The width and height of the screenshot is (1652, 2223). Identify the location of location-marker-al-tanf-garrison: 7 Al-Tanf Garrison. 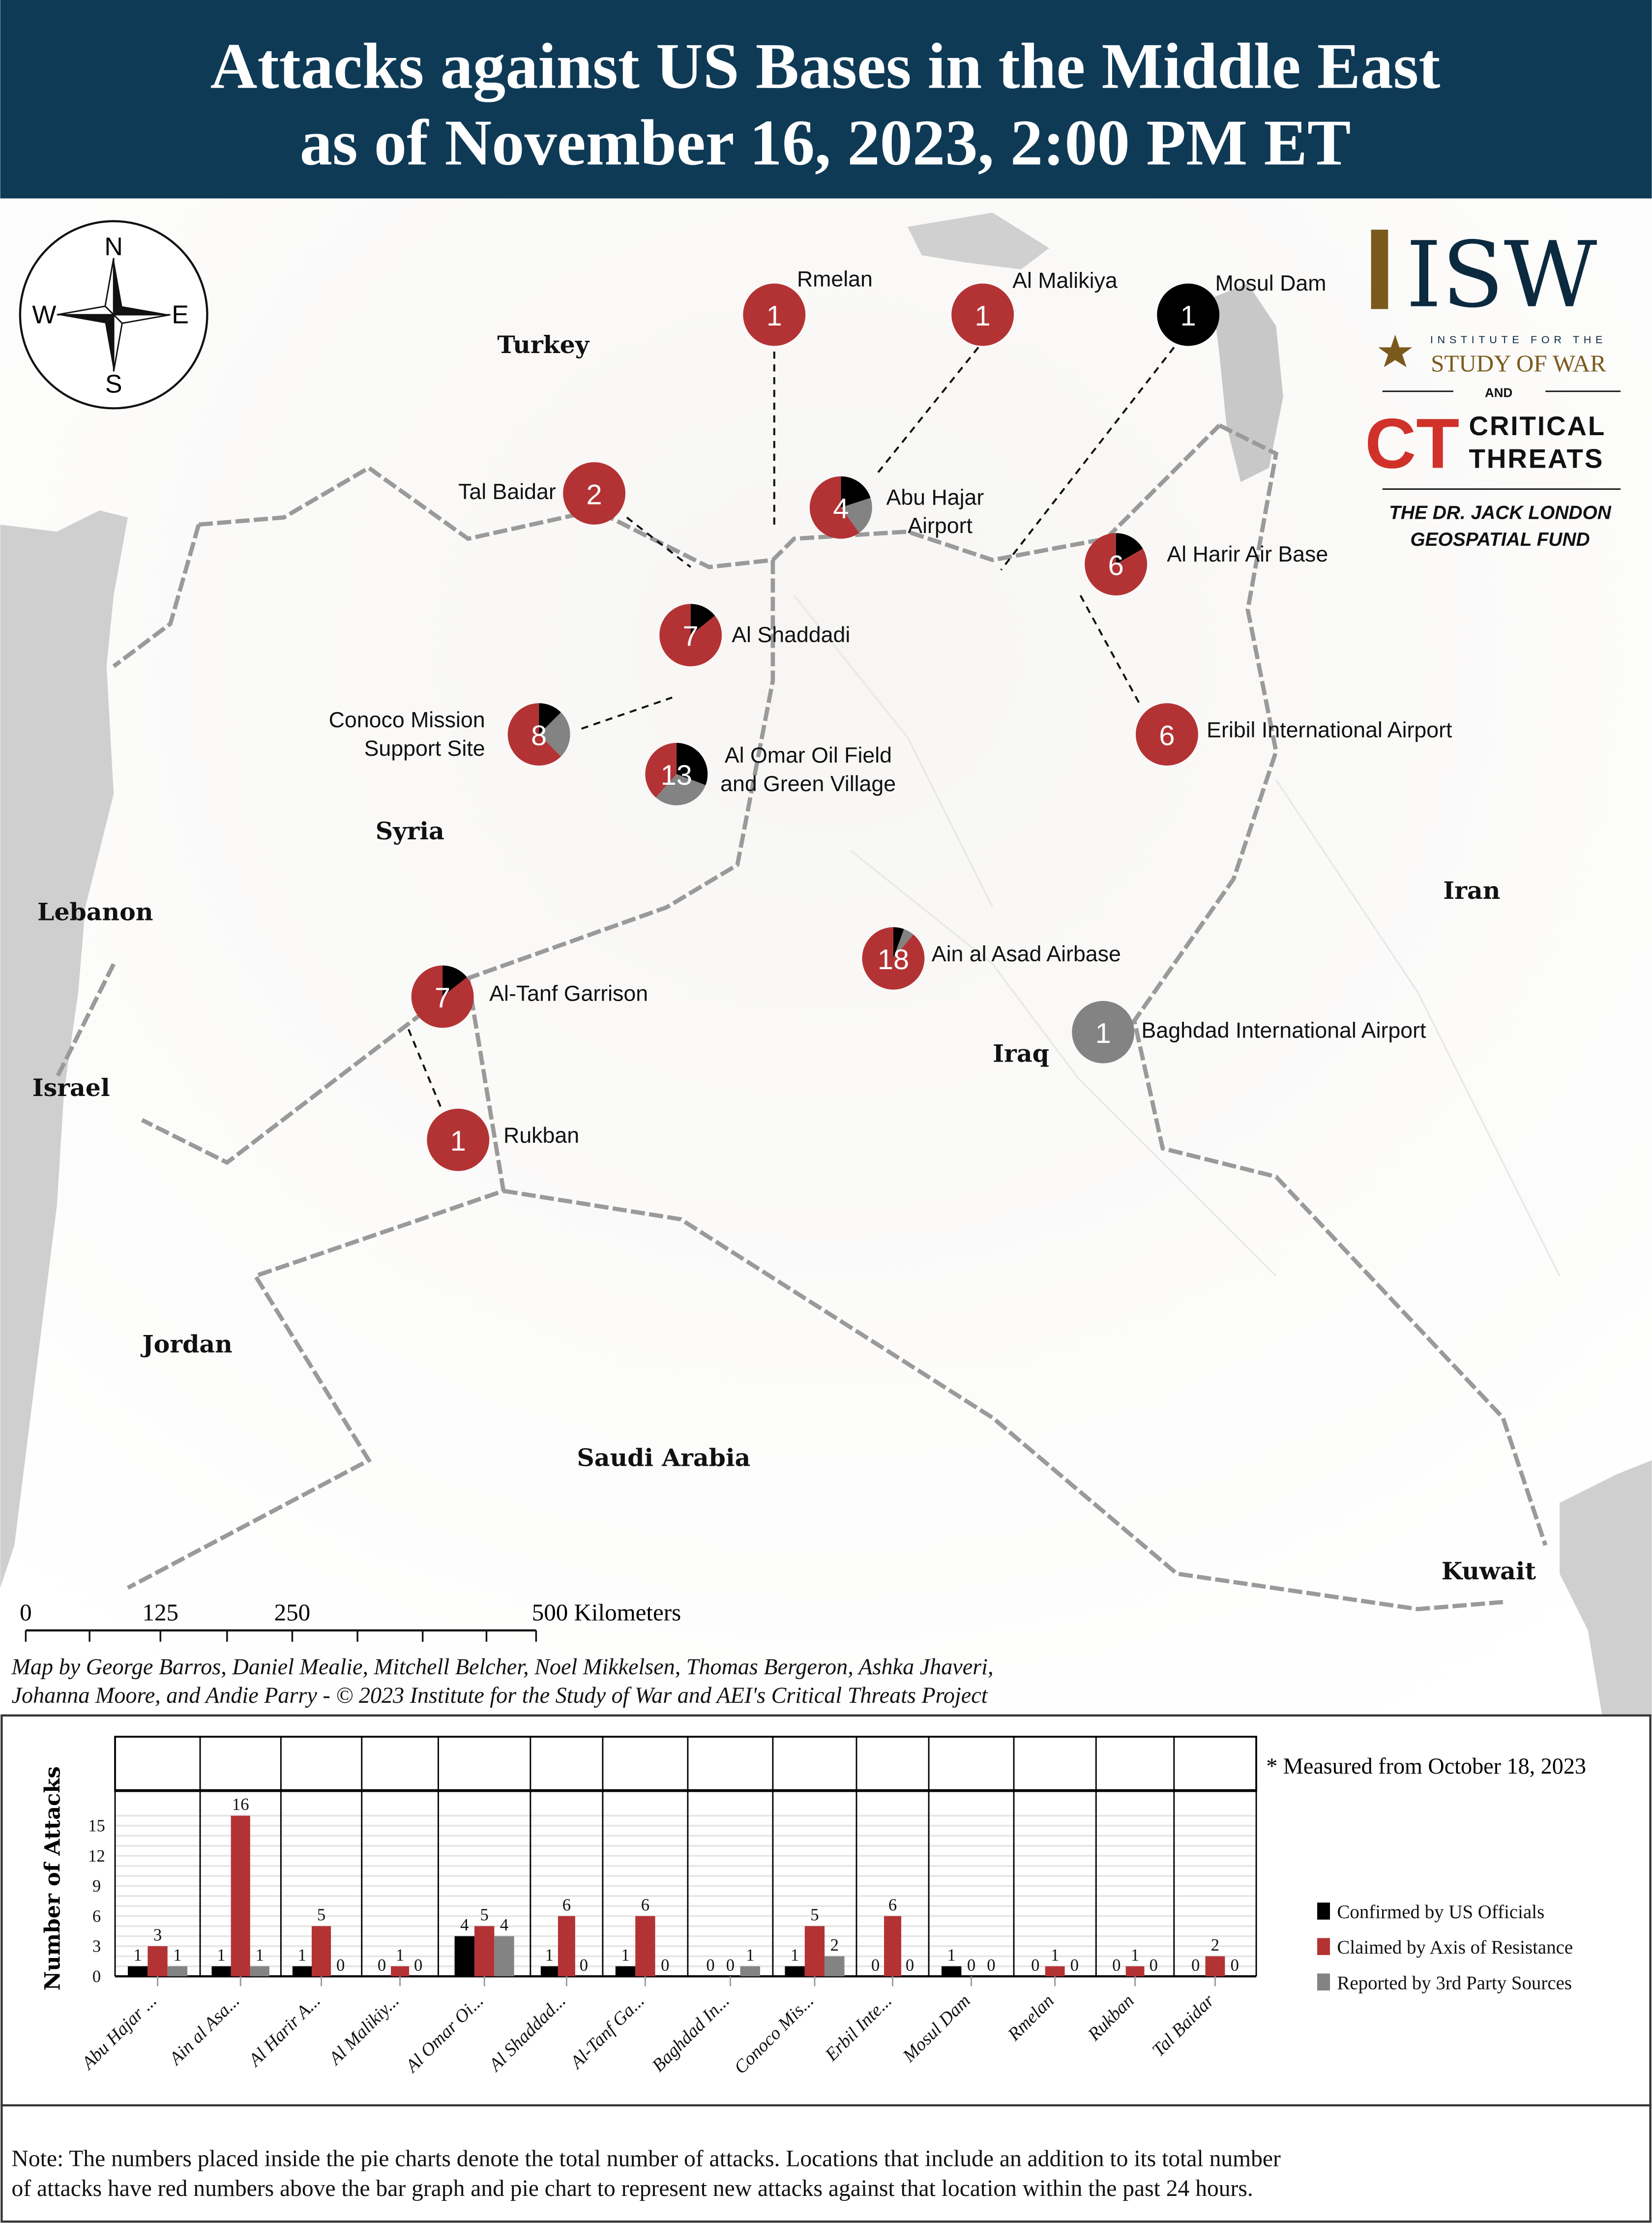
(529, 997).